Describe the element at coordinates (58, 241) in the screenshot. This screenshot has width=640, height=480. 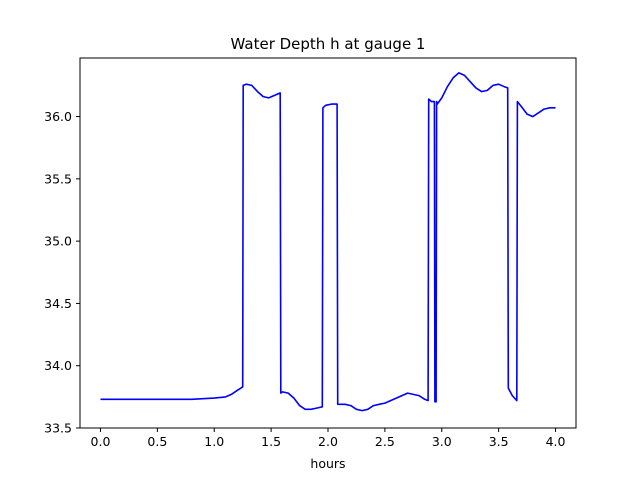
I see `y-tick-label: 35.0` at that location.